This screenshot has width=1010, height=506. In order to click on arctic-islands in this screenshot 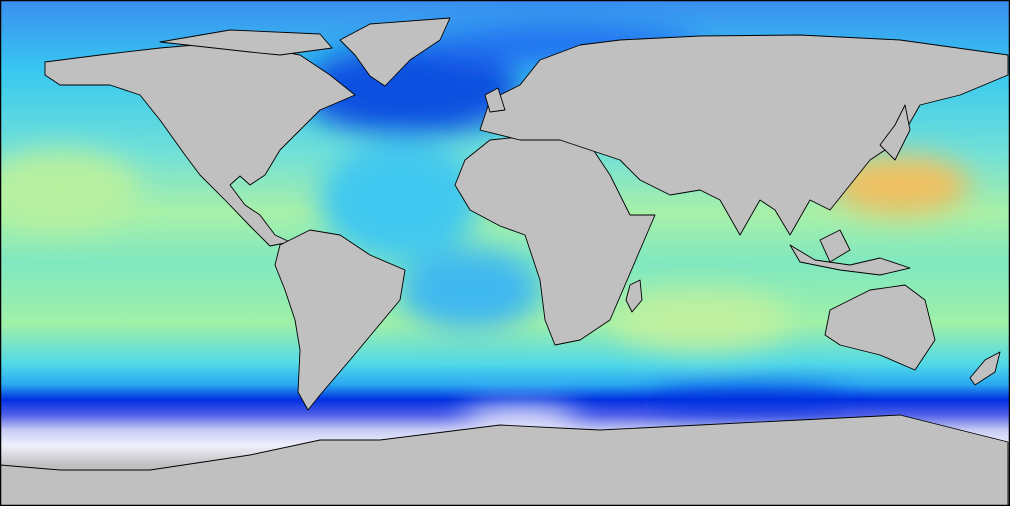, I will do `click(246, 42)`.